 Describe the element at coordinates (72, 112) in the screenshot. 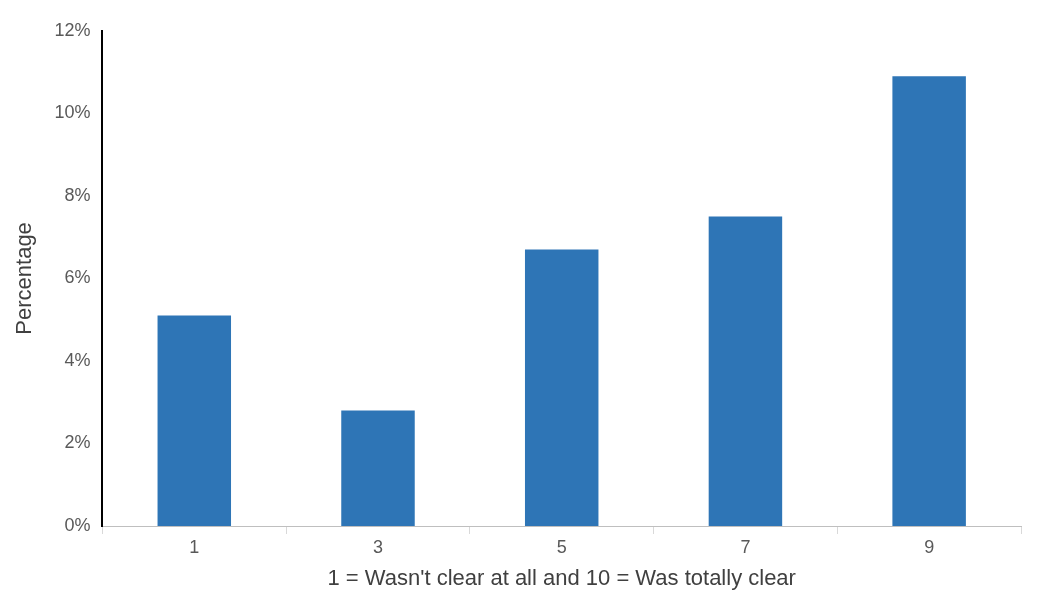

I see `y-tick-label: 10%` at that location.